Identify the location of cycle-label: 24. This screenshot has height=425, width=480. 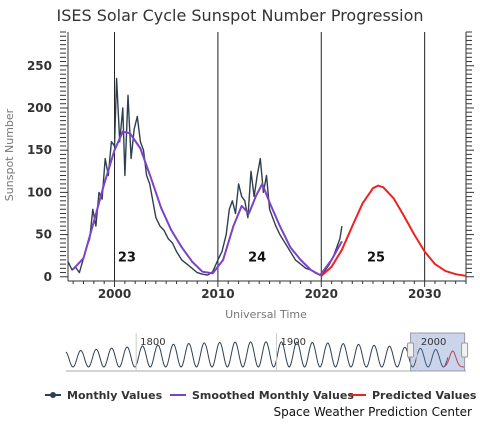
(257, 258).